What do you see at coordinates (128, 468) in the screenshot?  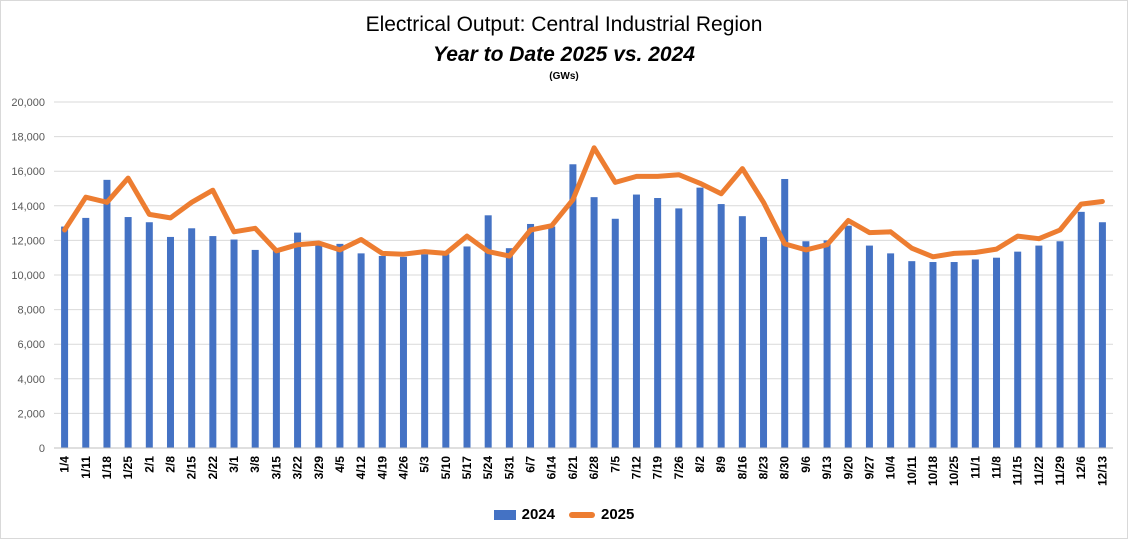 I see `x-tick-label: 1/25` at bounding box center [128, 468].